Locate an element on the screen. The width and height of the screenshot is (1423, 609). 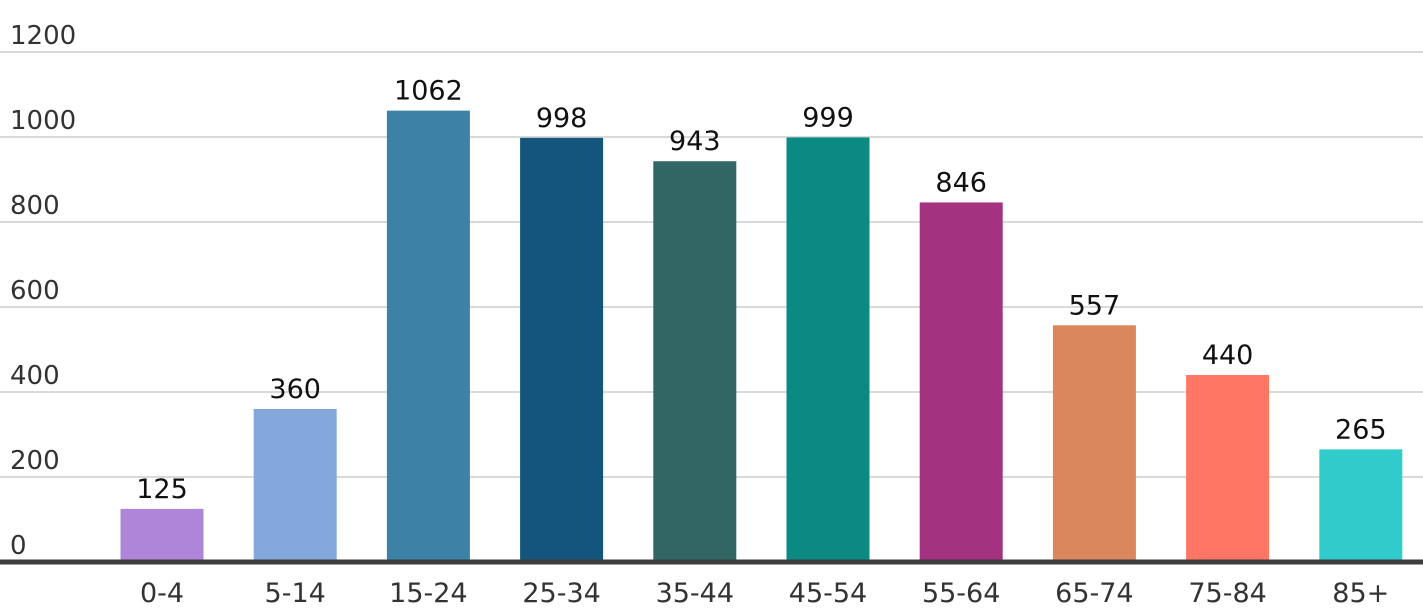
category-label-55-64: 55-64 is located at coordinates (961, 593).